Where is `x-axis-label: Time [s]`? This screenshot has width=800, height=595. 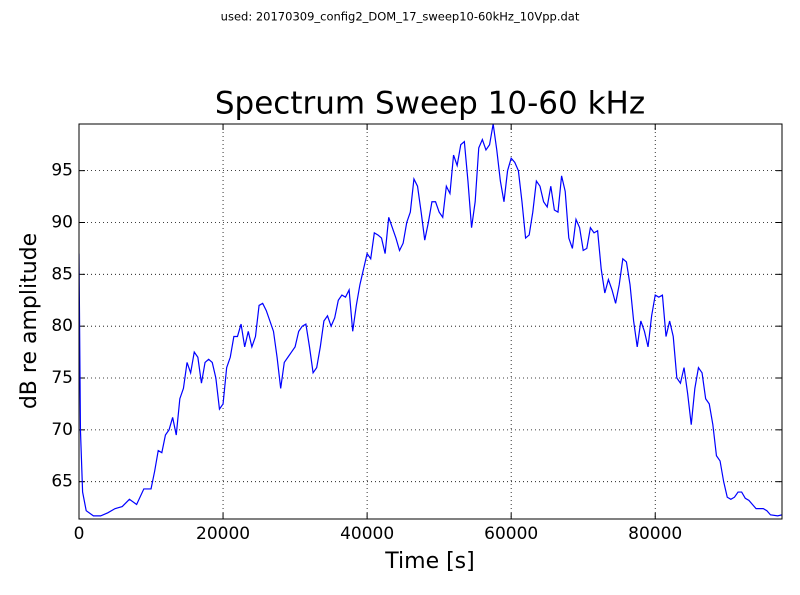
x-axis-label: Time [s] is located at coordinates (429, 561).